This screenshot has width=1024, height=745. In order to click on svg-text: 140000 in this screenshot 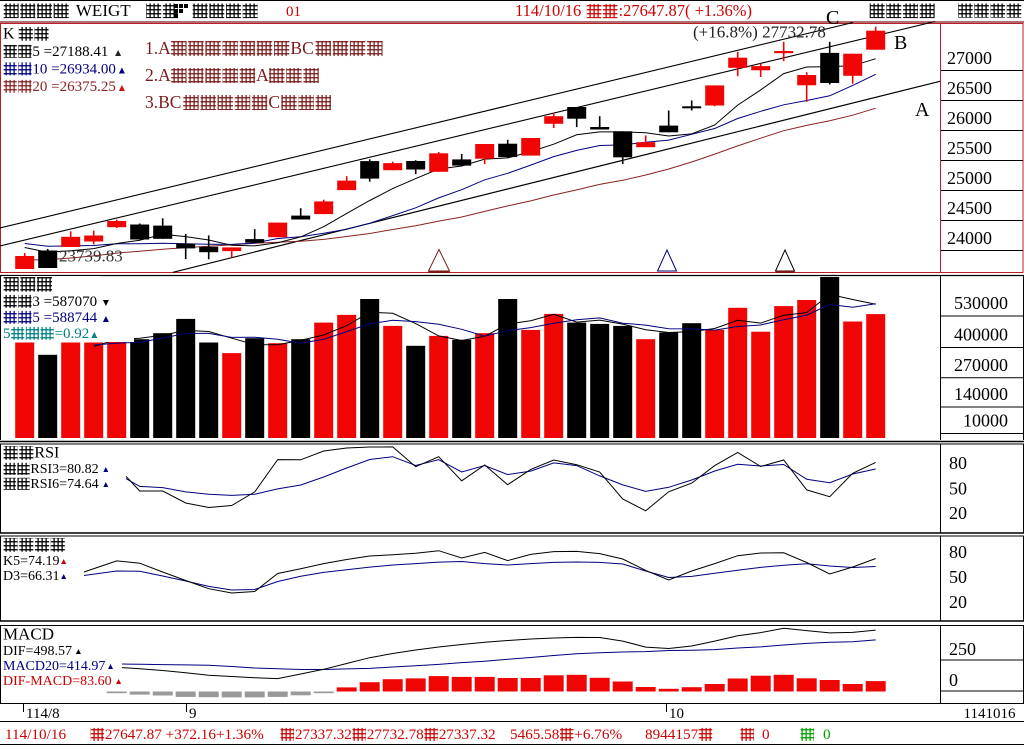, I will do `click(981, 394)`.